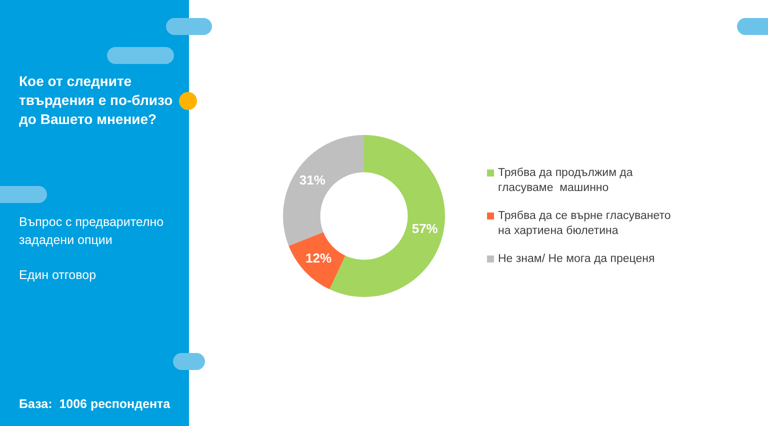 This screenshot has height=426, width=768. I want to click on legend-label: Трябва да продължим да гласуваме машинно, so click(566, 180).